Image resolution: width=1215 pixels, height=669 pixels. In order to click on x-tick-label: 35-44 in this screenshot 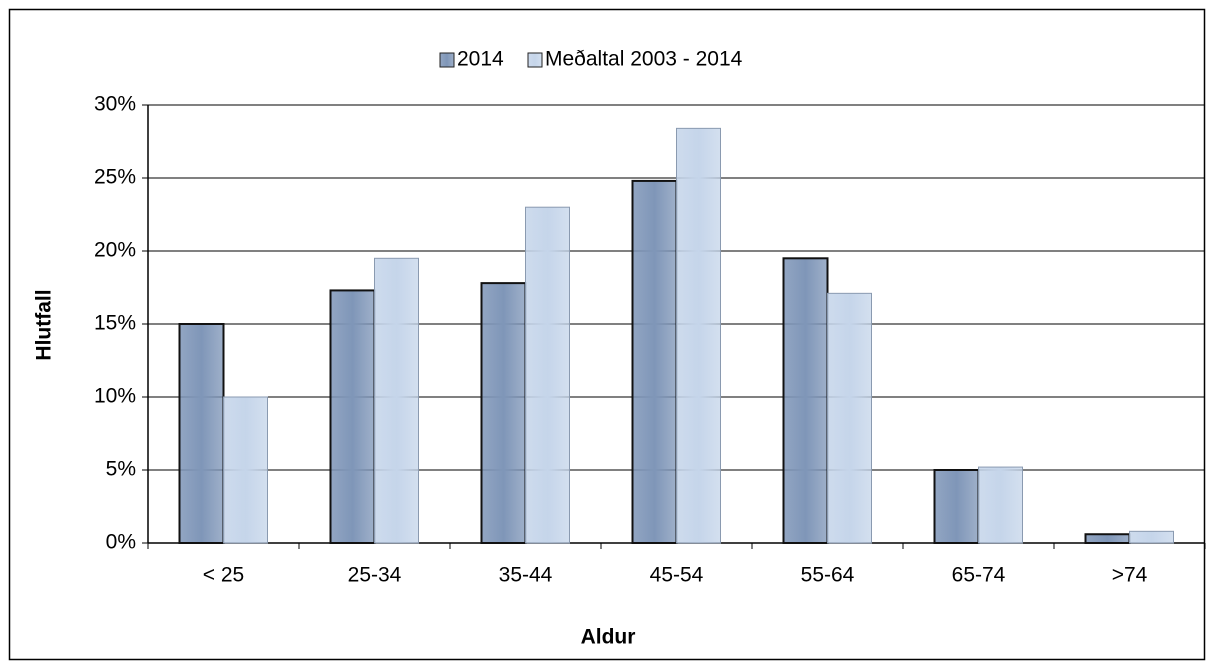, I will do `click(526, 575)`.